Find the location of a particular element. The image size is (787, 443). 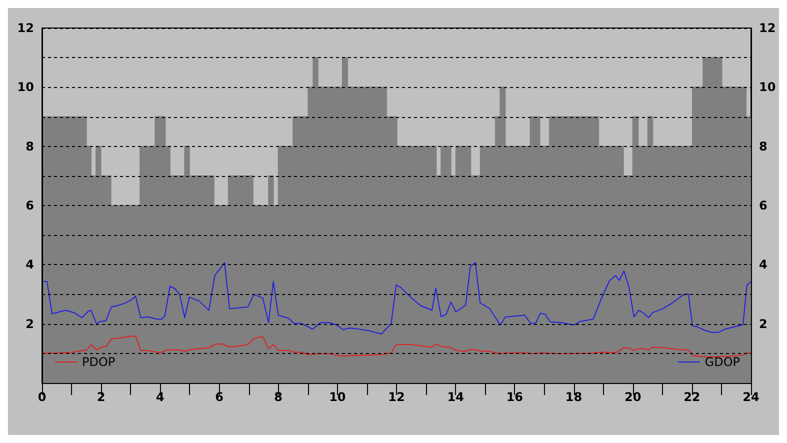

y2-tick-label: 6 is located at coordinates (763, 205).